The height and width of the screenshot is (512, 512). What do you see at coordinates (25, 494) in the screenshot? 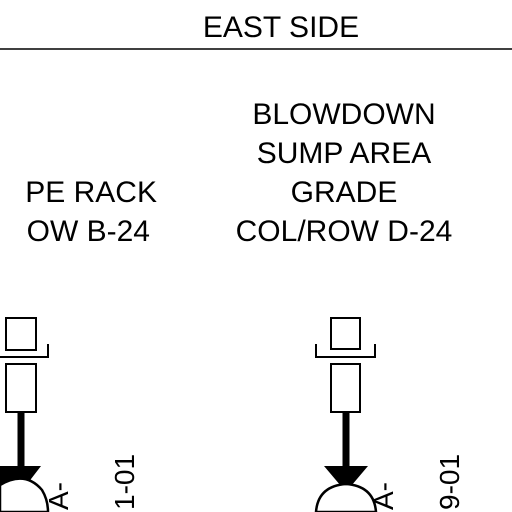
I see `instrument-left-bulb` at bounding box center [25, 494].